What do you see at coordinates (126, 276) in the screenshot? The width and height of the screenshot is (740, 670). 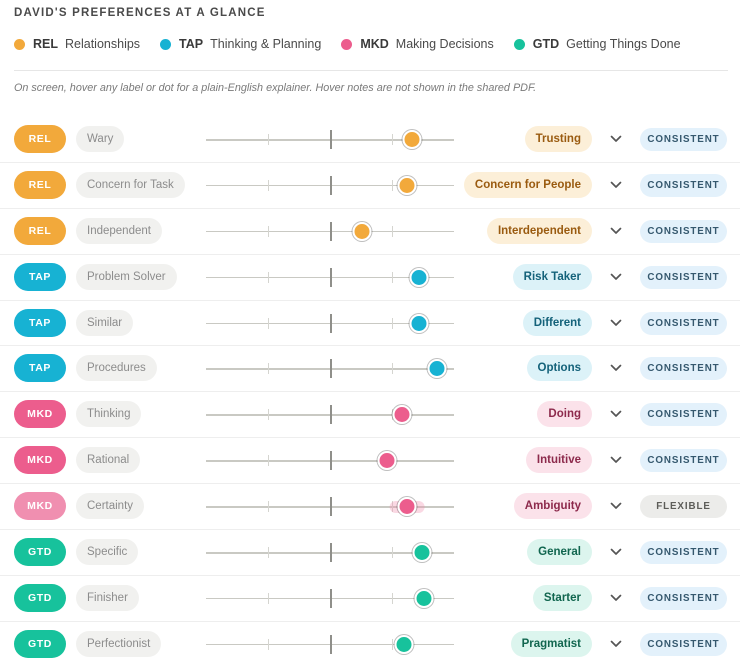 I see `left-pole-label: Problem Solver` at bounding box center [126, 276].